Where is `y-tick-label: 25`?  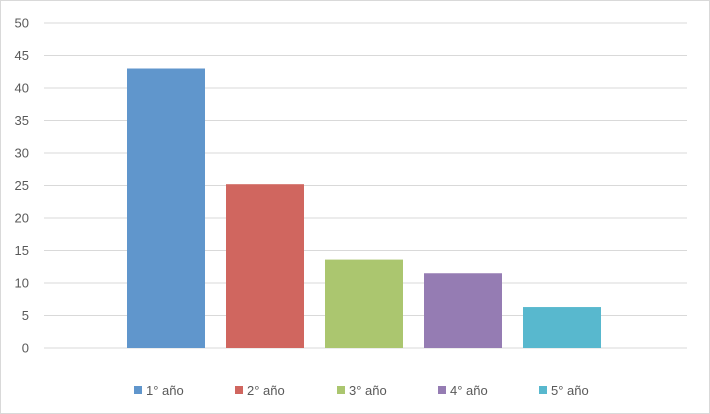
y-tick-label: 25 is located at coordinates (22, 185).